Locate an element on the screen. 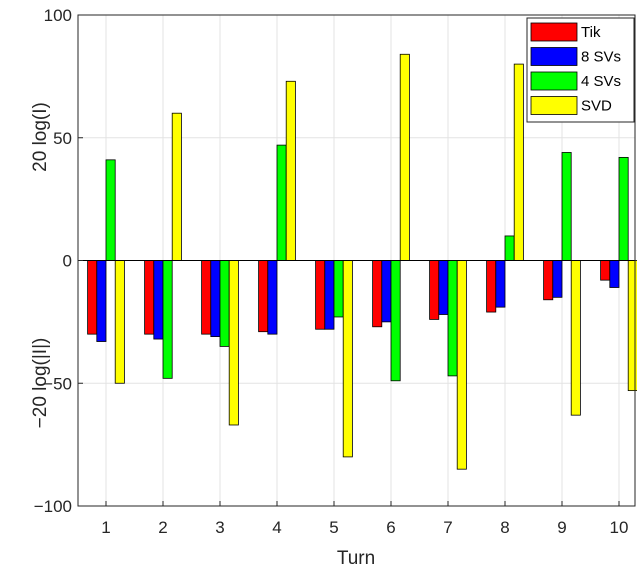 The height and width of the screenshot is (572, 637). y-tick-label: −50 is located at coordinates (57, 383).